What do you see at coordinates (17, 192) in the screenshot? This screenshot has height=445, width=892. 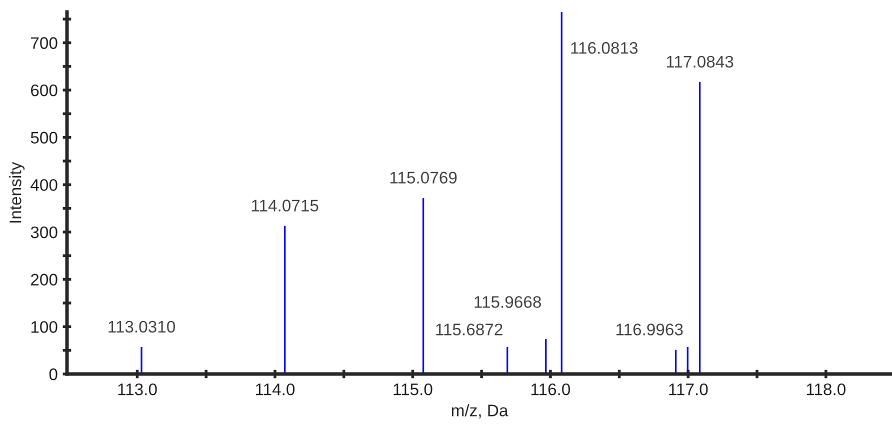 I see `y-axis-title: Intensity` at bounding box center [17, 192].